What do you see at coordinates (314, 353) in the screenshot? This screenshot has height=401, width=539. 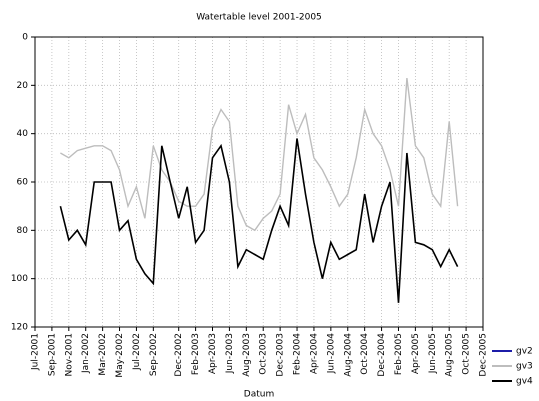 I see `x-tick-label: Apr-2004` at bounding box center [314, 353].